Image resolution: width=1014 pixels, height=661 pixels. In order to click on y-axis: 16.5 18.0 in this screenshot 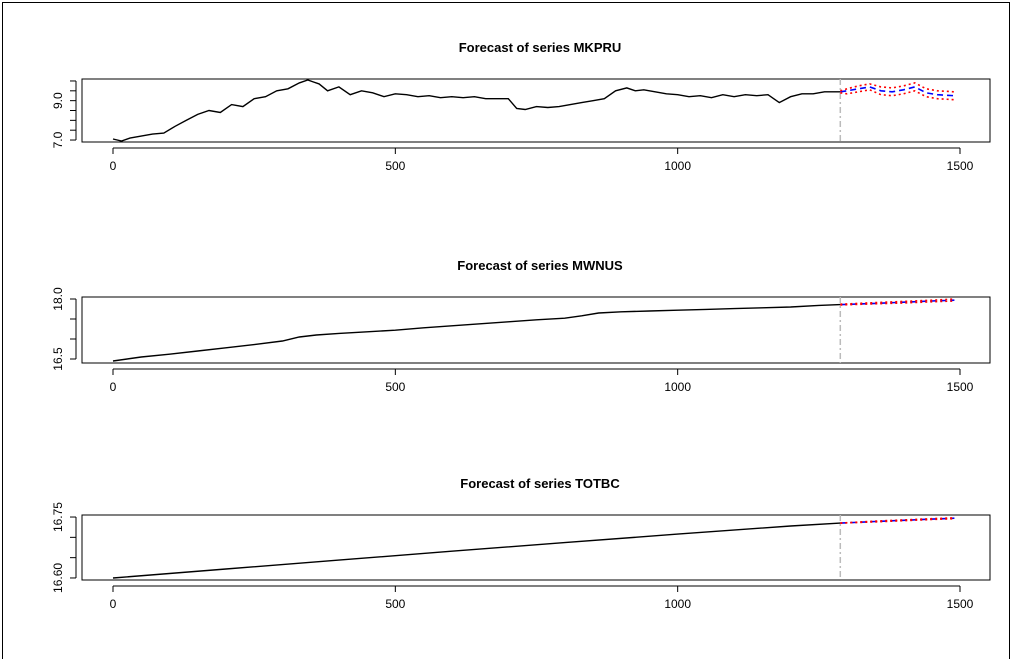, I will do `click(64, 329)`.